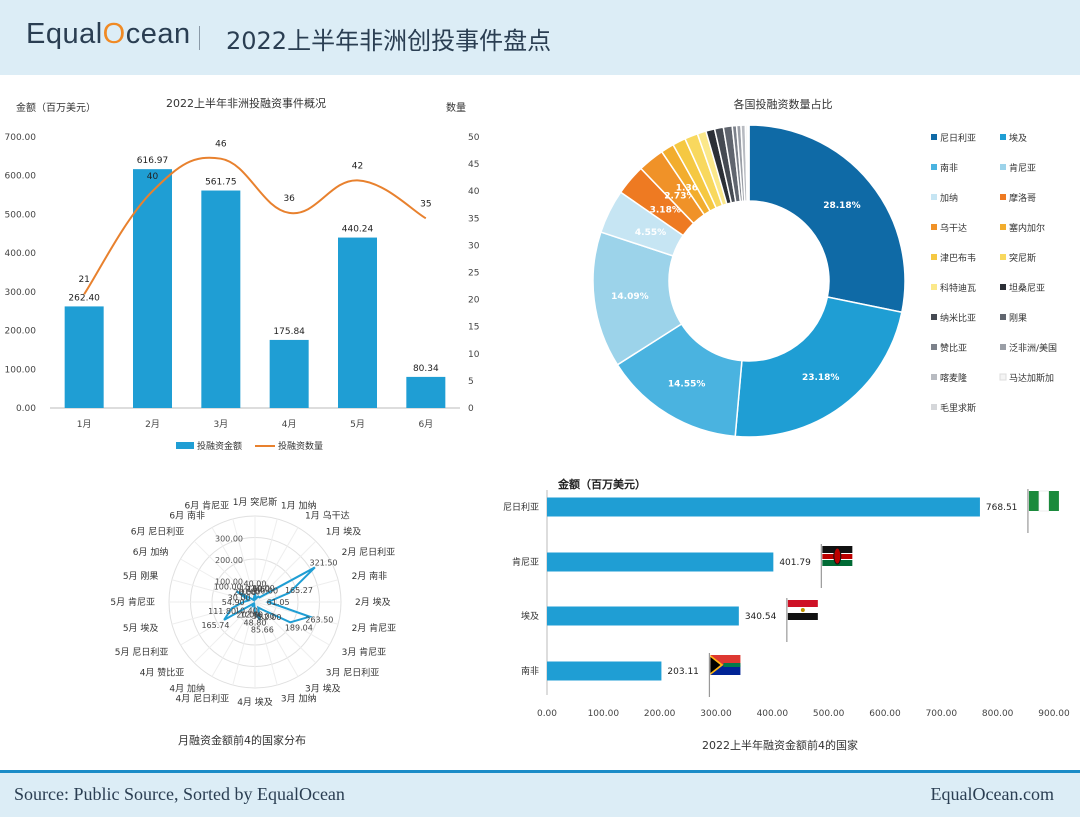  What do you see at coordinates (953, 228) in the screenshot?
I see `legend-label: 乌干达` at bounding box center [953, 228].